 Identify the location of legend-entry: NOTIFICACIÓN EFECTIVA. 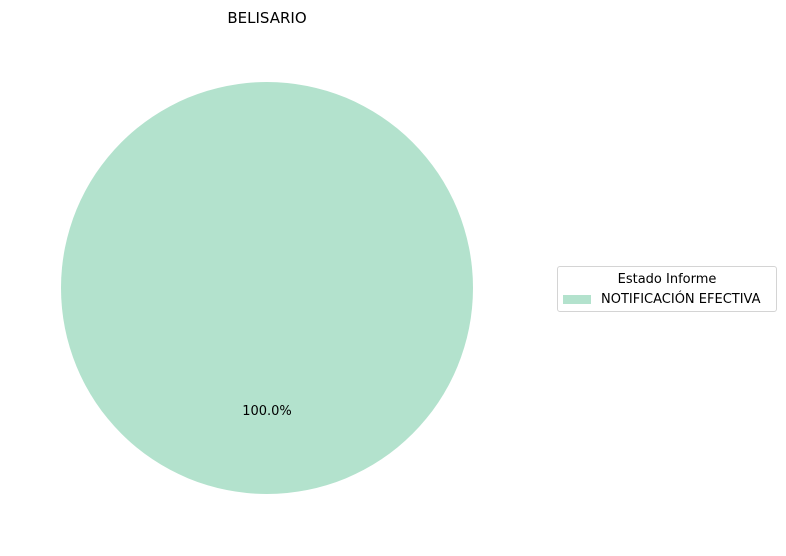
(662, 299).